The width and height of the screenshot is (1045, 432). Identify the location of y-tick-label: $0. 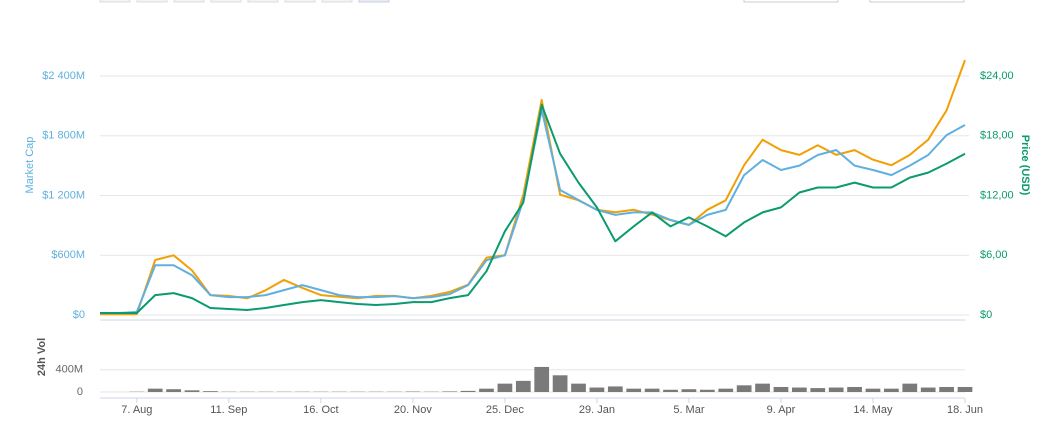
(79, 315).